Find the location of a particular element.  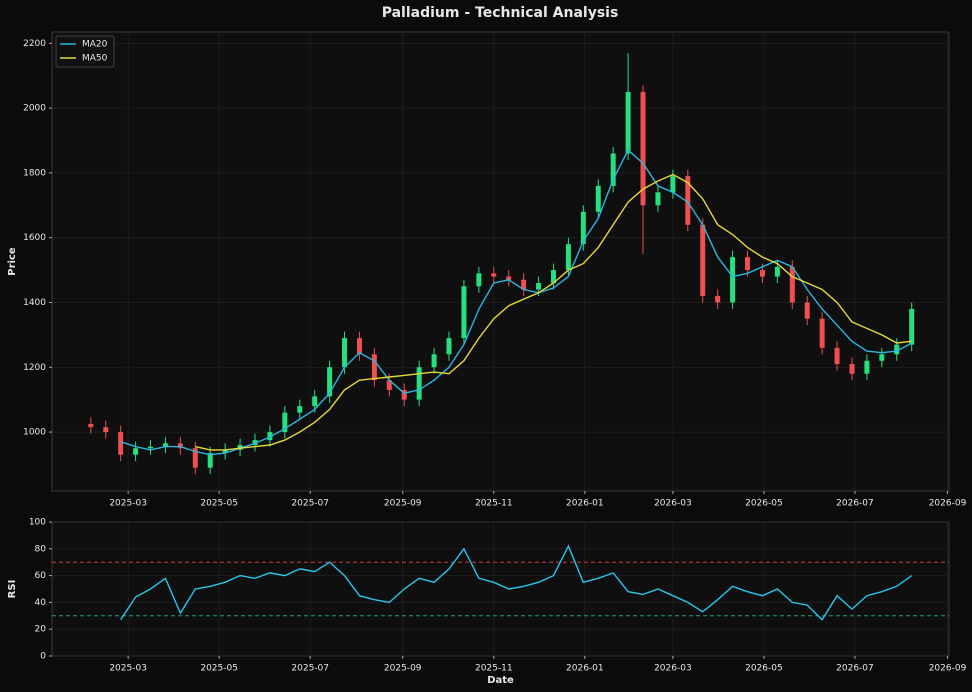

y-tick-label: 40 is located at coordinates (41, 603).